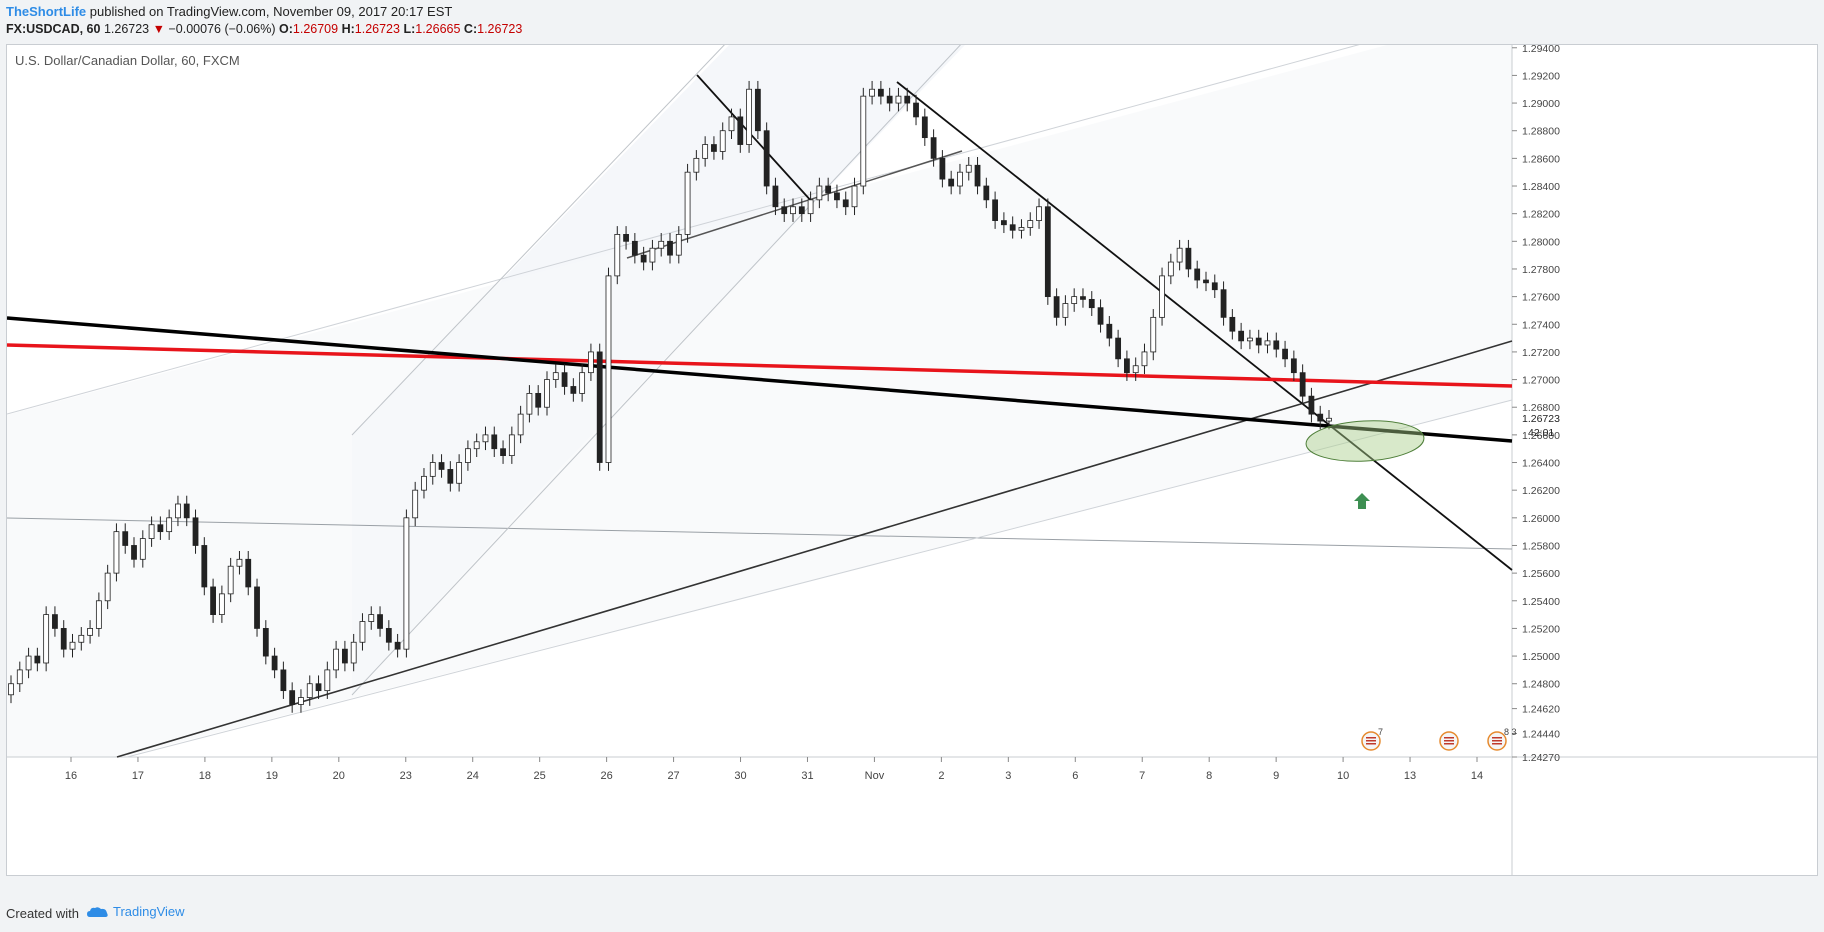 Image resolution: width=1824 pixels, height=932 pixels. I want to click on y-tick-label: 1.25800, so click(1541, 546).